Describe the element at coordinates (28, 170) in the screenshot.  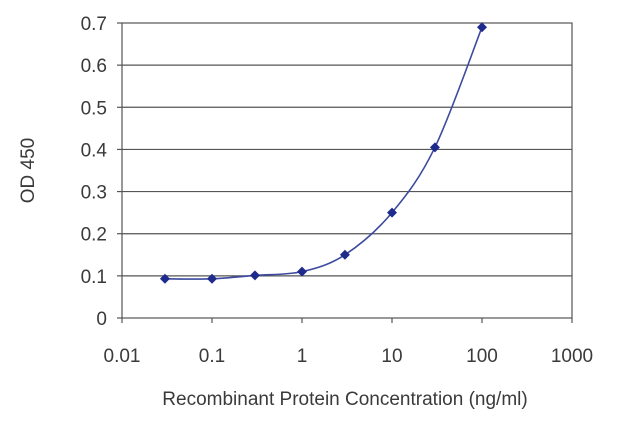
I see `y-axis-title: OD 450` at that location.